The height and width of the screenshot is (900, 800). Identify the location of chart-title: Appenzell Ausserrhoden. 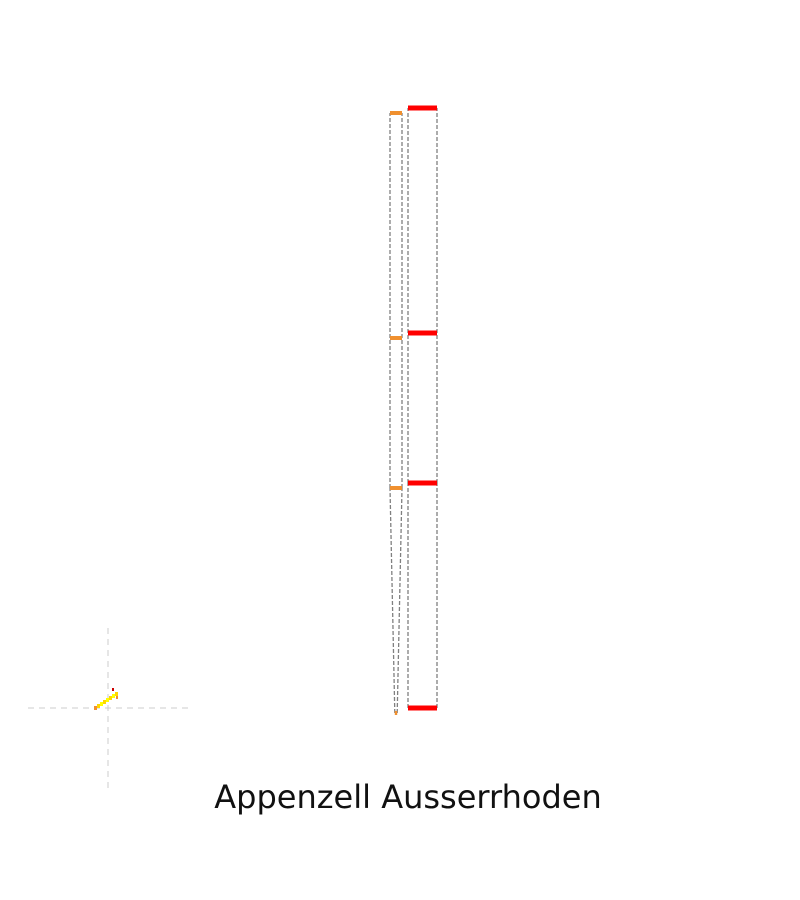
(407, 797).